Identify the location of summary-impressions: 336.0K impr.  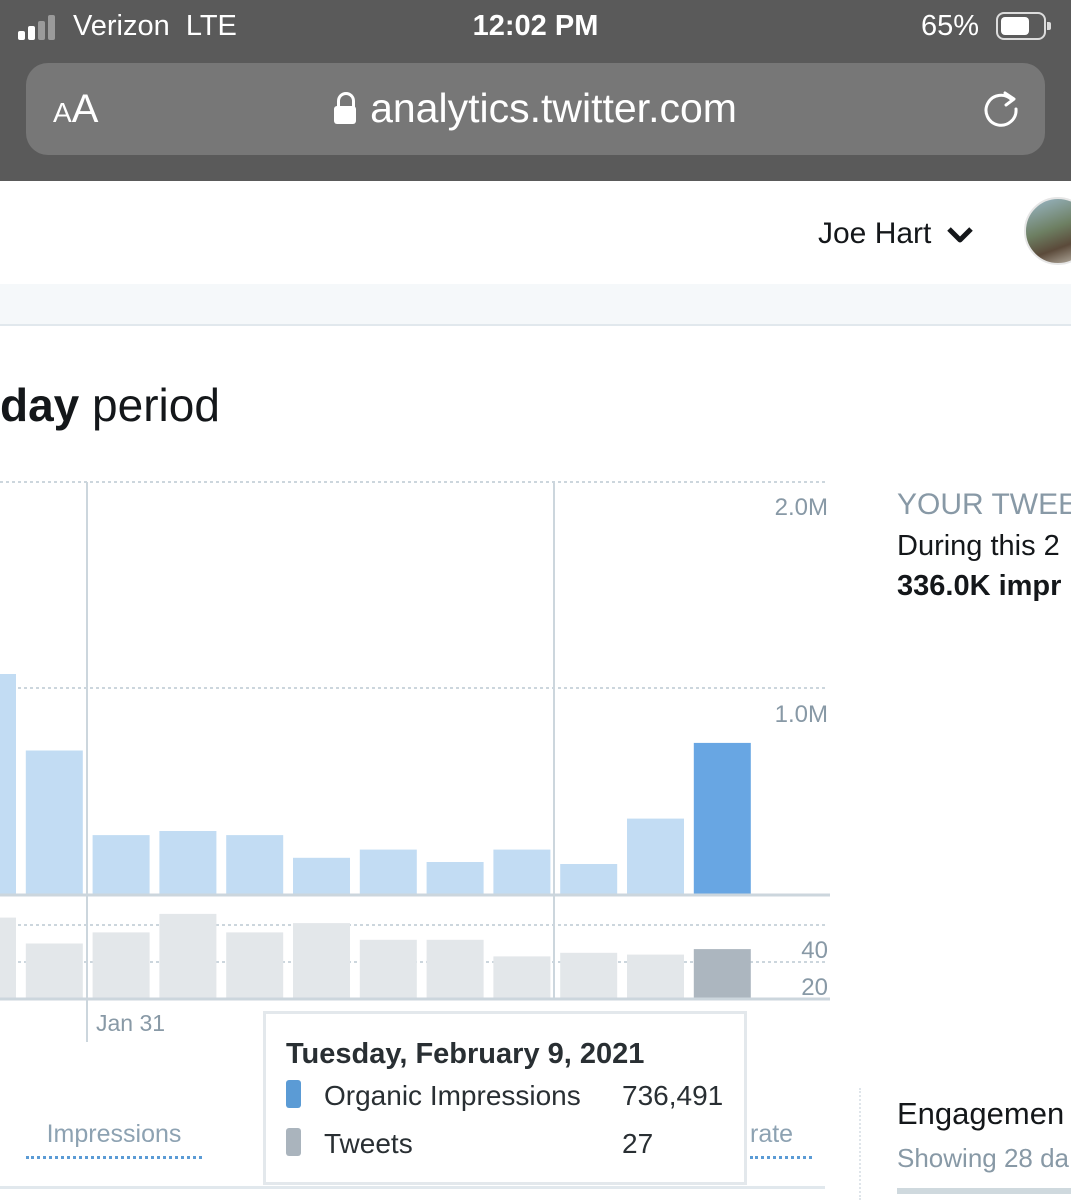
(979, 586).